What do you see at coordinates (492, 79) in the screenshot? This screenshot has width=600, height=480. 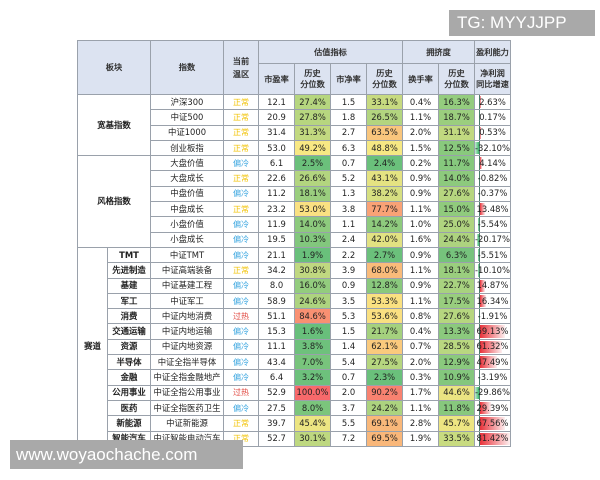 I see `header-net-profit-growth: 净利润 同比增速` at bounding box center [492, 79].